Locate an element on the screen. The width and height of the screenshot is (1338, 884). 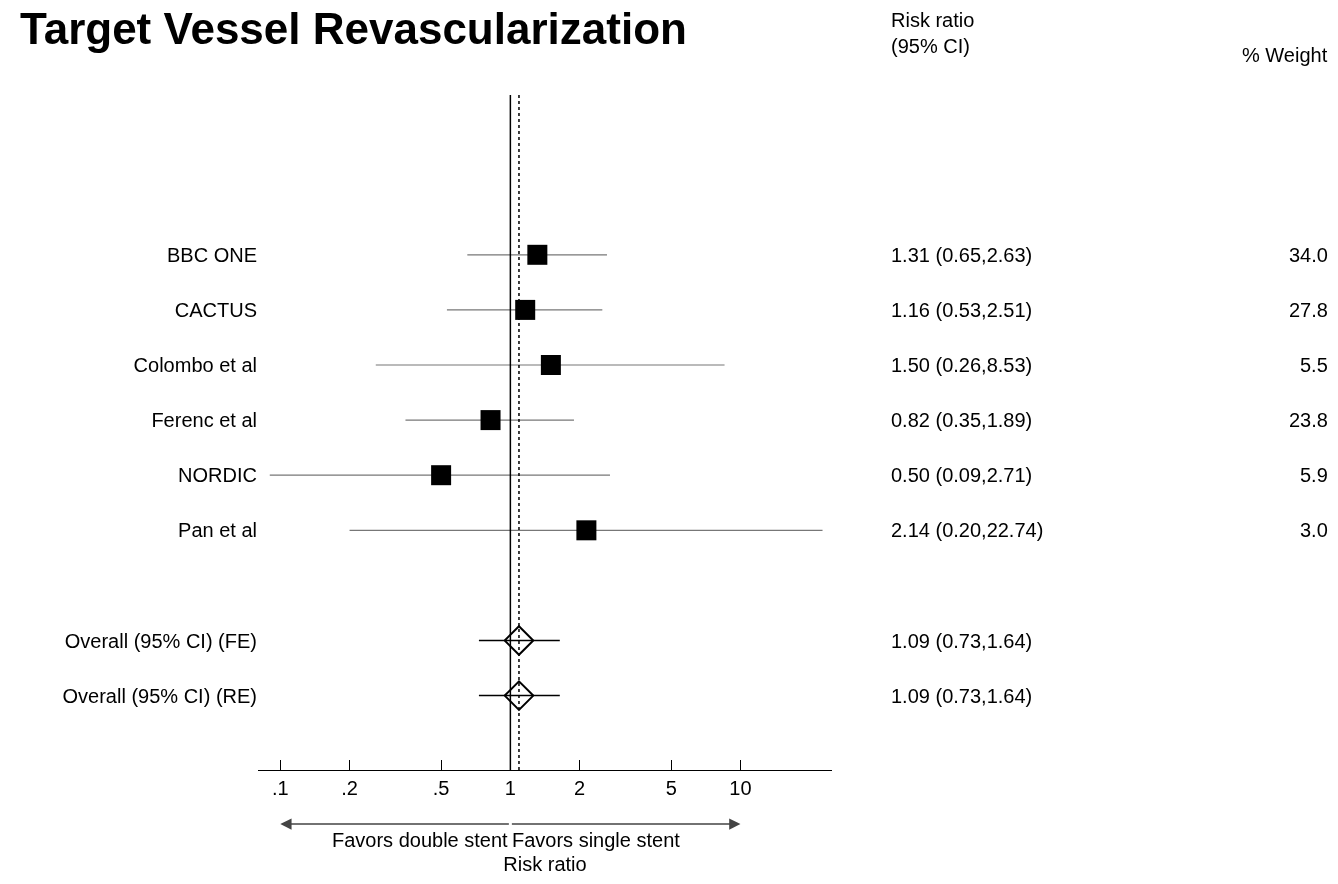
x-tick-label: .2 is located at coordinates (349, 788).